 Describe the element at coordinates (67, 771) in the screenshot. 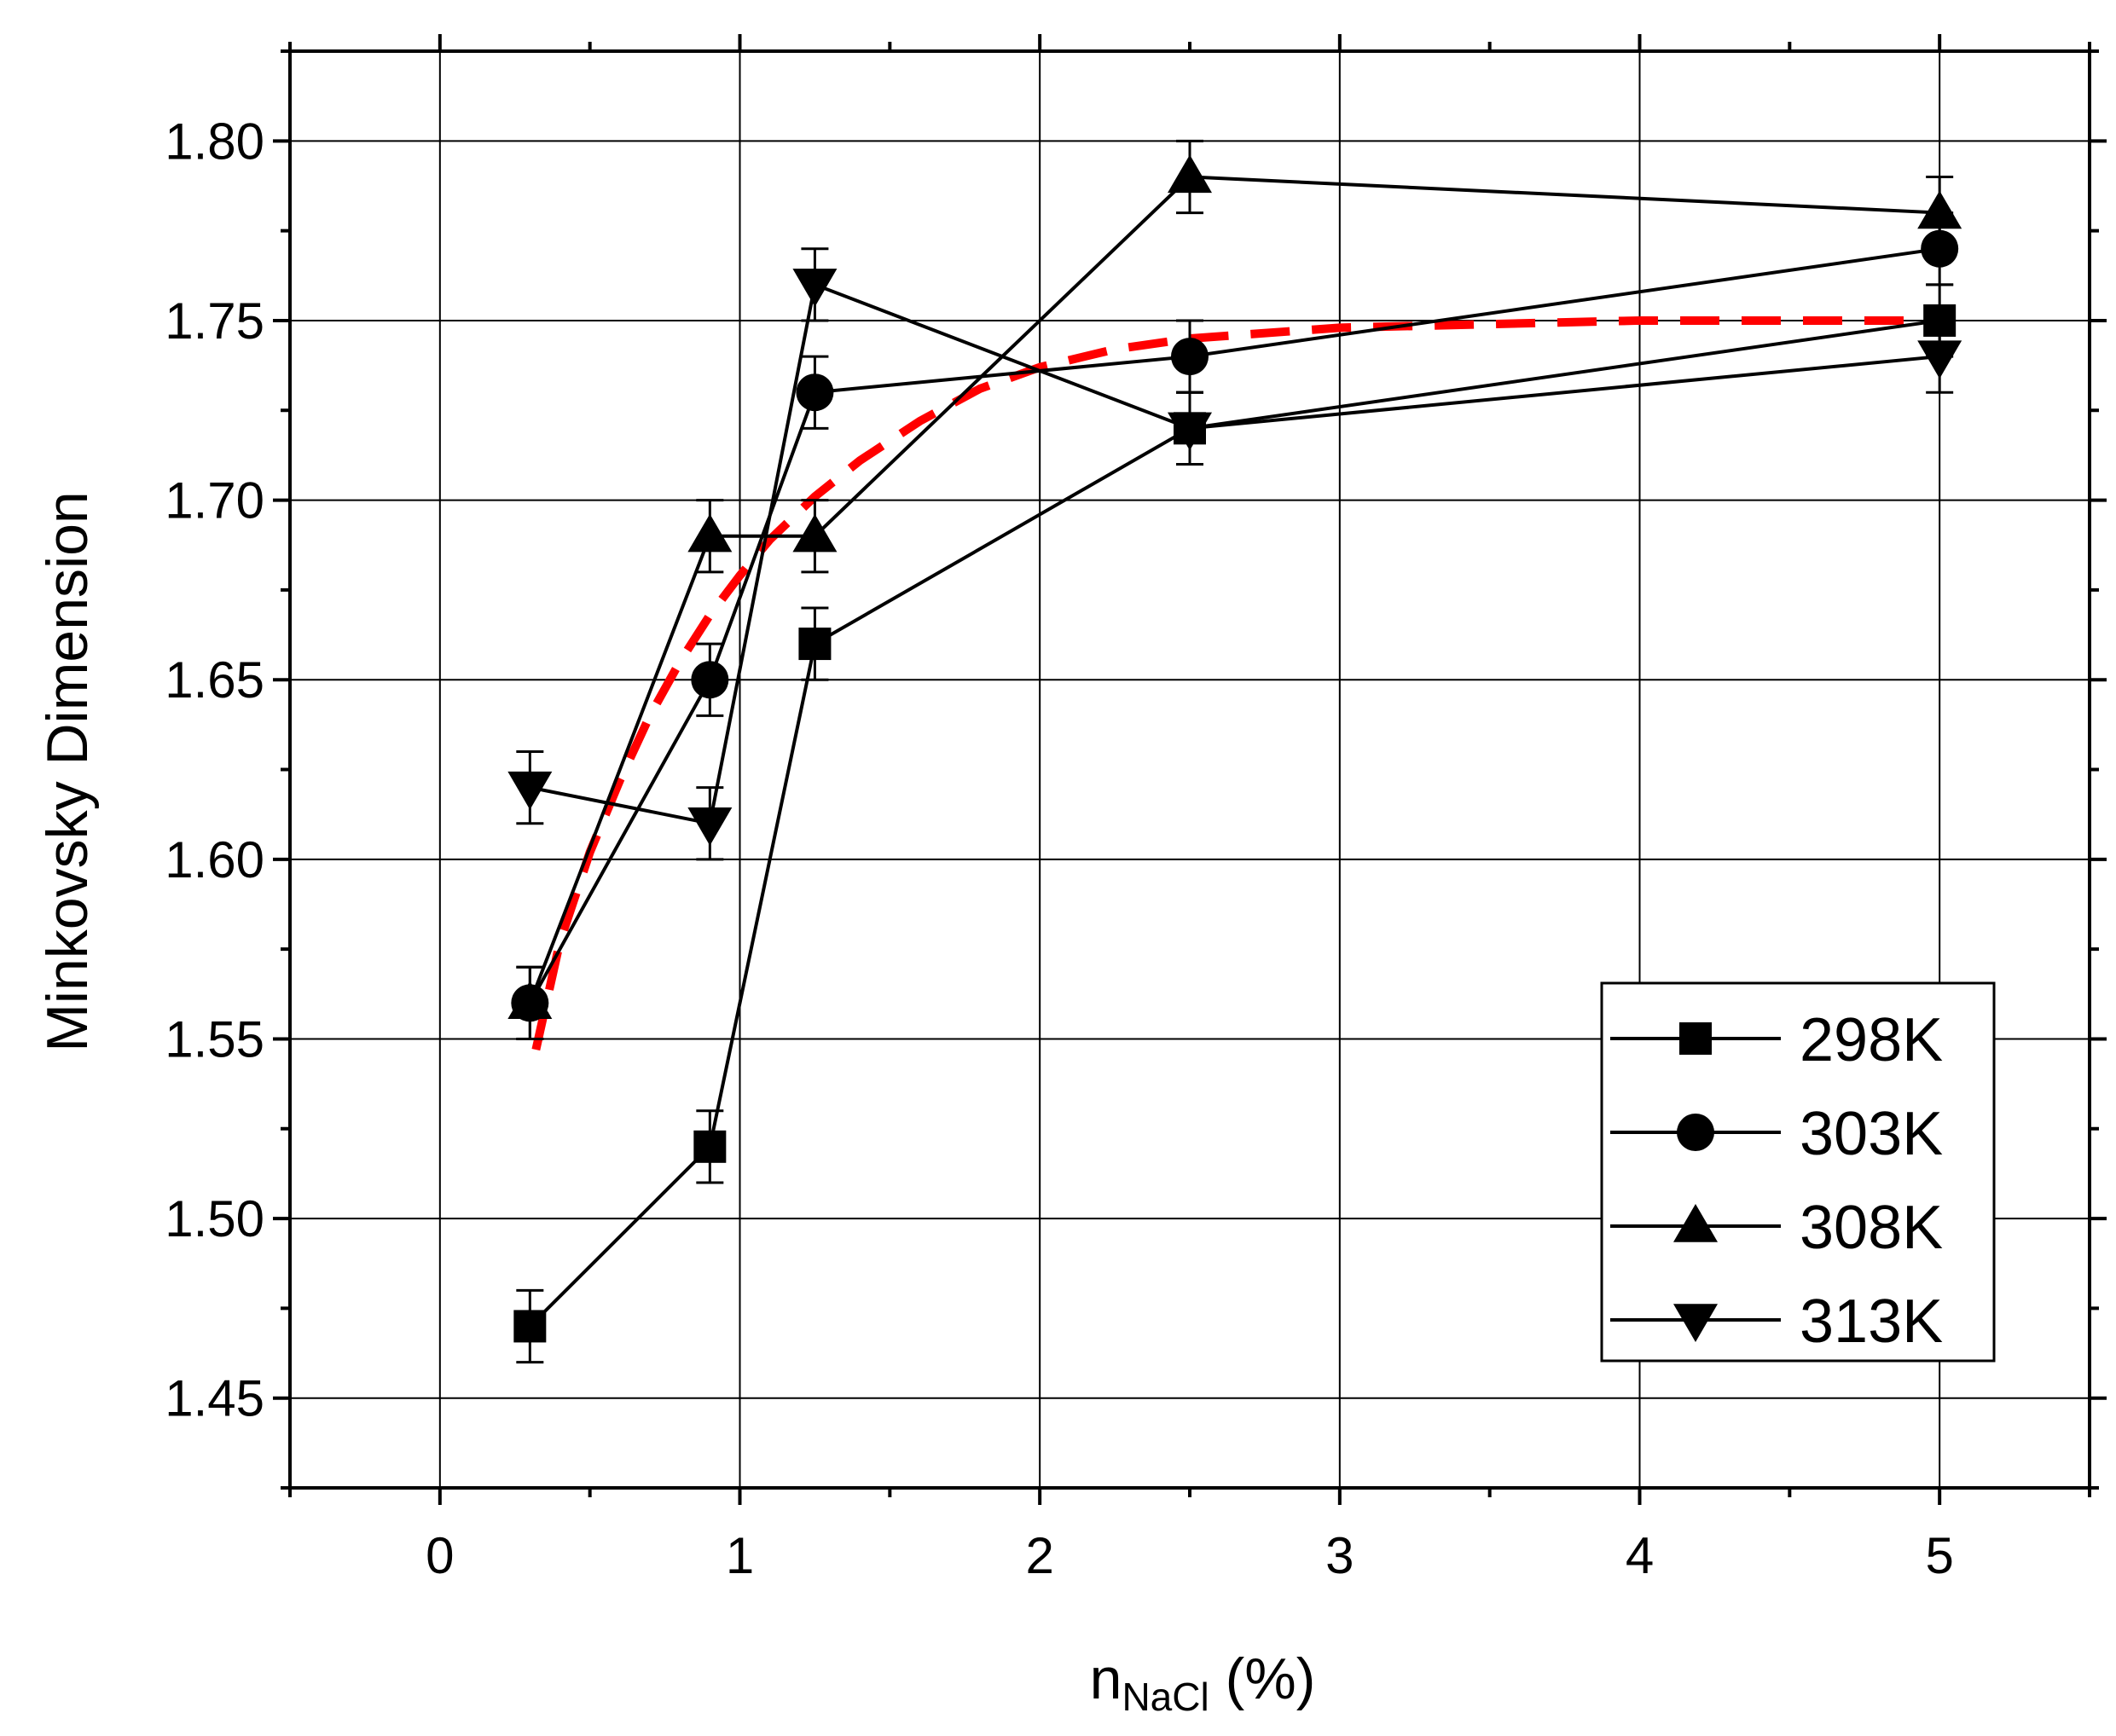

I see `y-axis-label: Minkovsky Dimension` at that location.